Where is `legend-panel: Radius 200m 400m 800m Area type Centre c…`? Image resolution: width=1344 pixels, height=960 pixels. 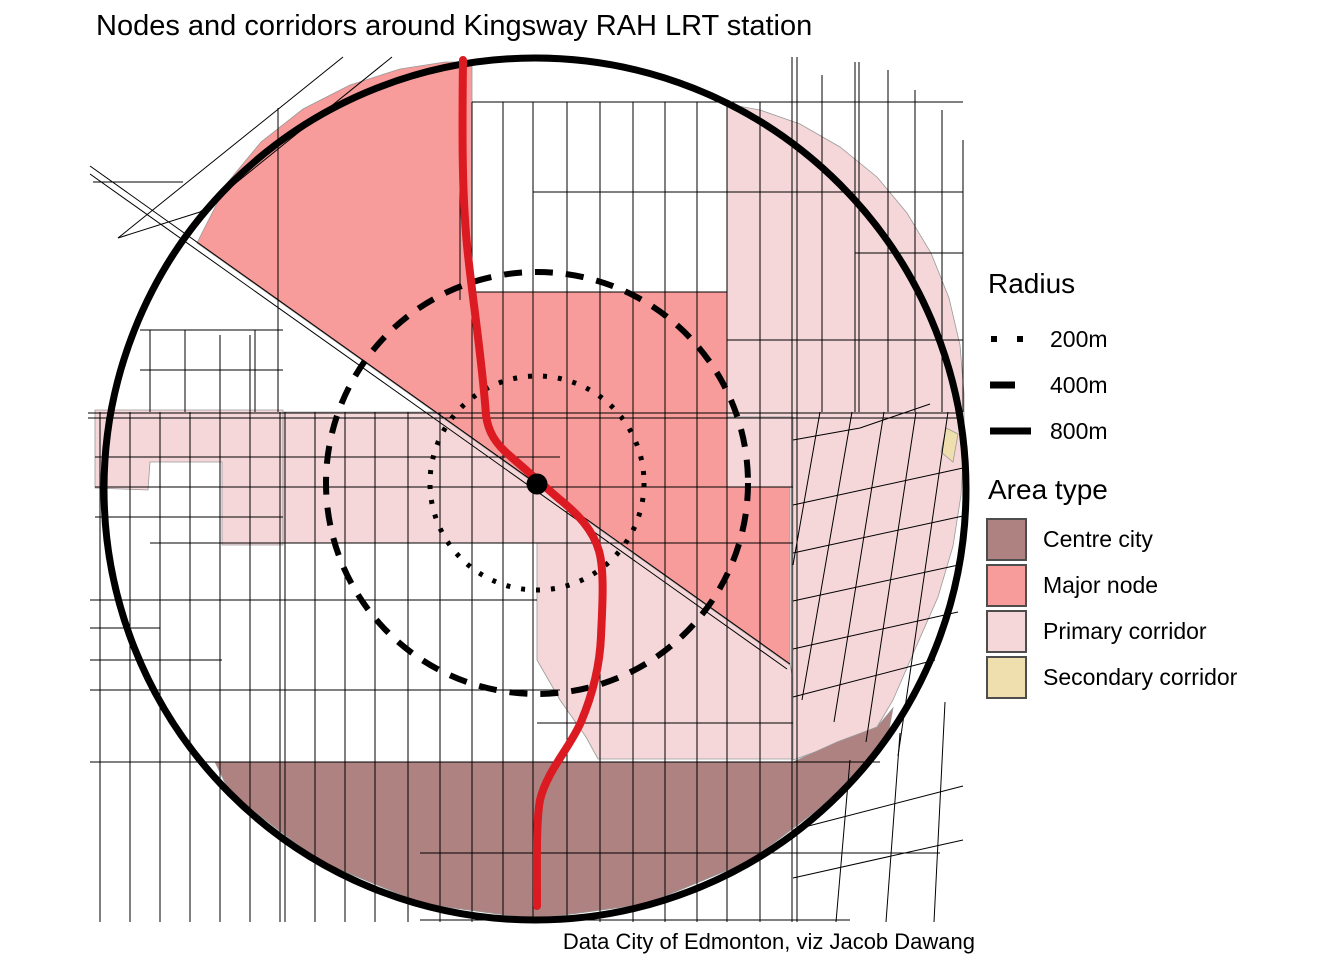 legend-panel: Radius 200m 400m 800m Area type Centre c… is located at coordinates (1161, 484).